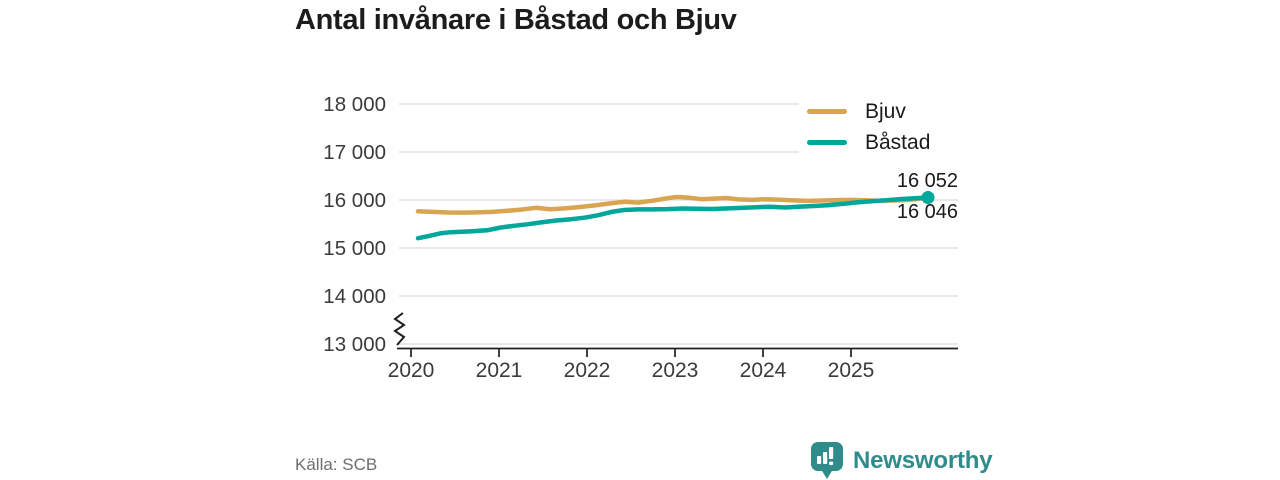  What do you see at coordinates (898, 142) in the screenshot?
I see `legend-label-bastad: Båstad` at bounding box center [898, 142].